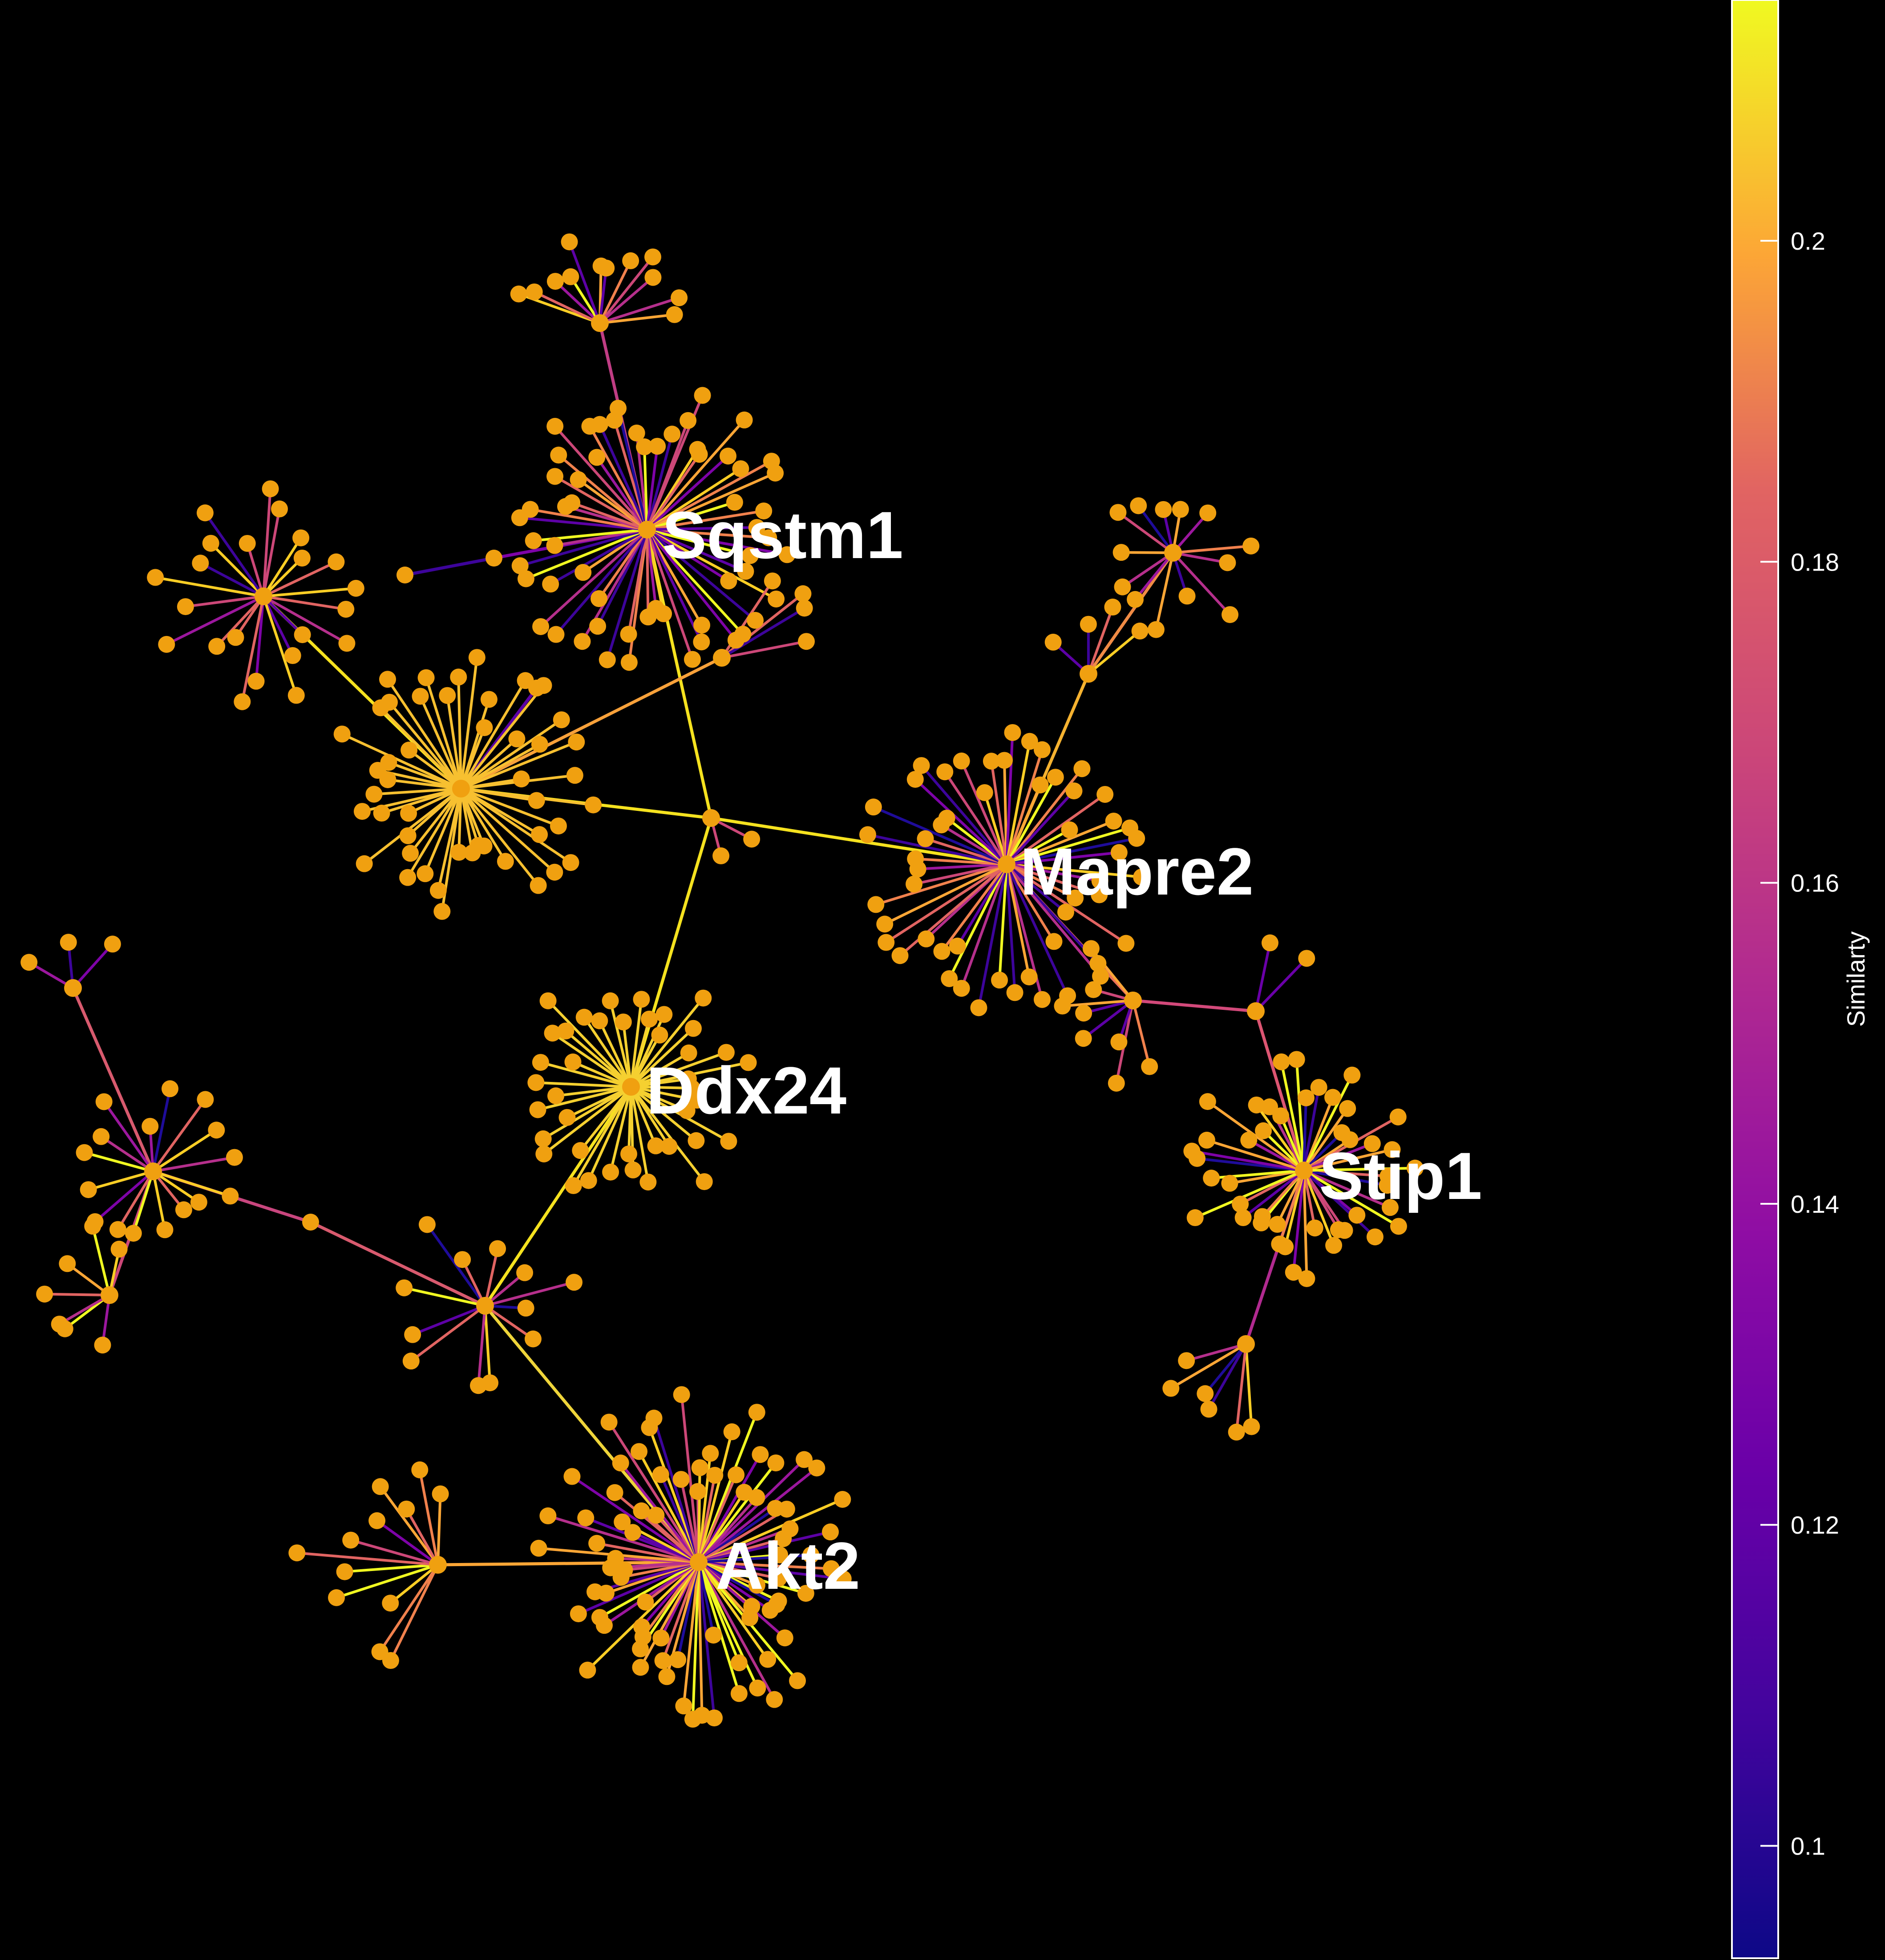  I want to click on hub-label-stip1: Stip1, so click(1400, 1176).